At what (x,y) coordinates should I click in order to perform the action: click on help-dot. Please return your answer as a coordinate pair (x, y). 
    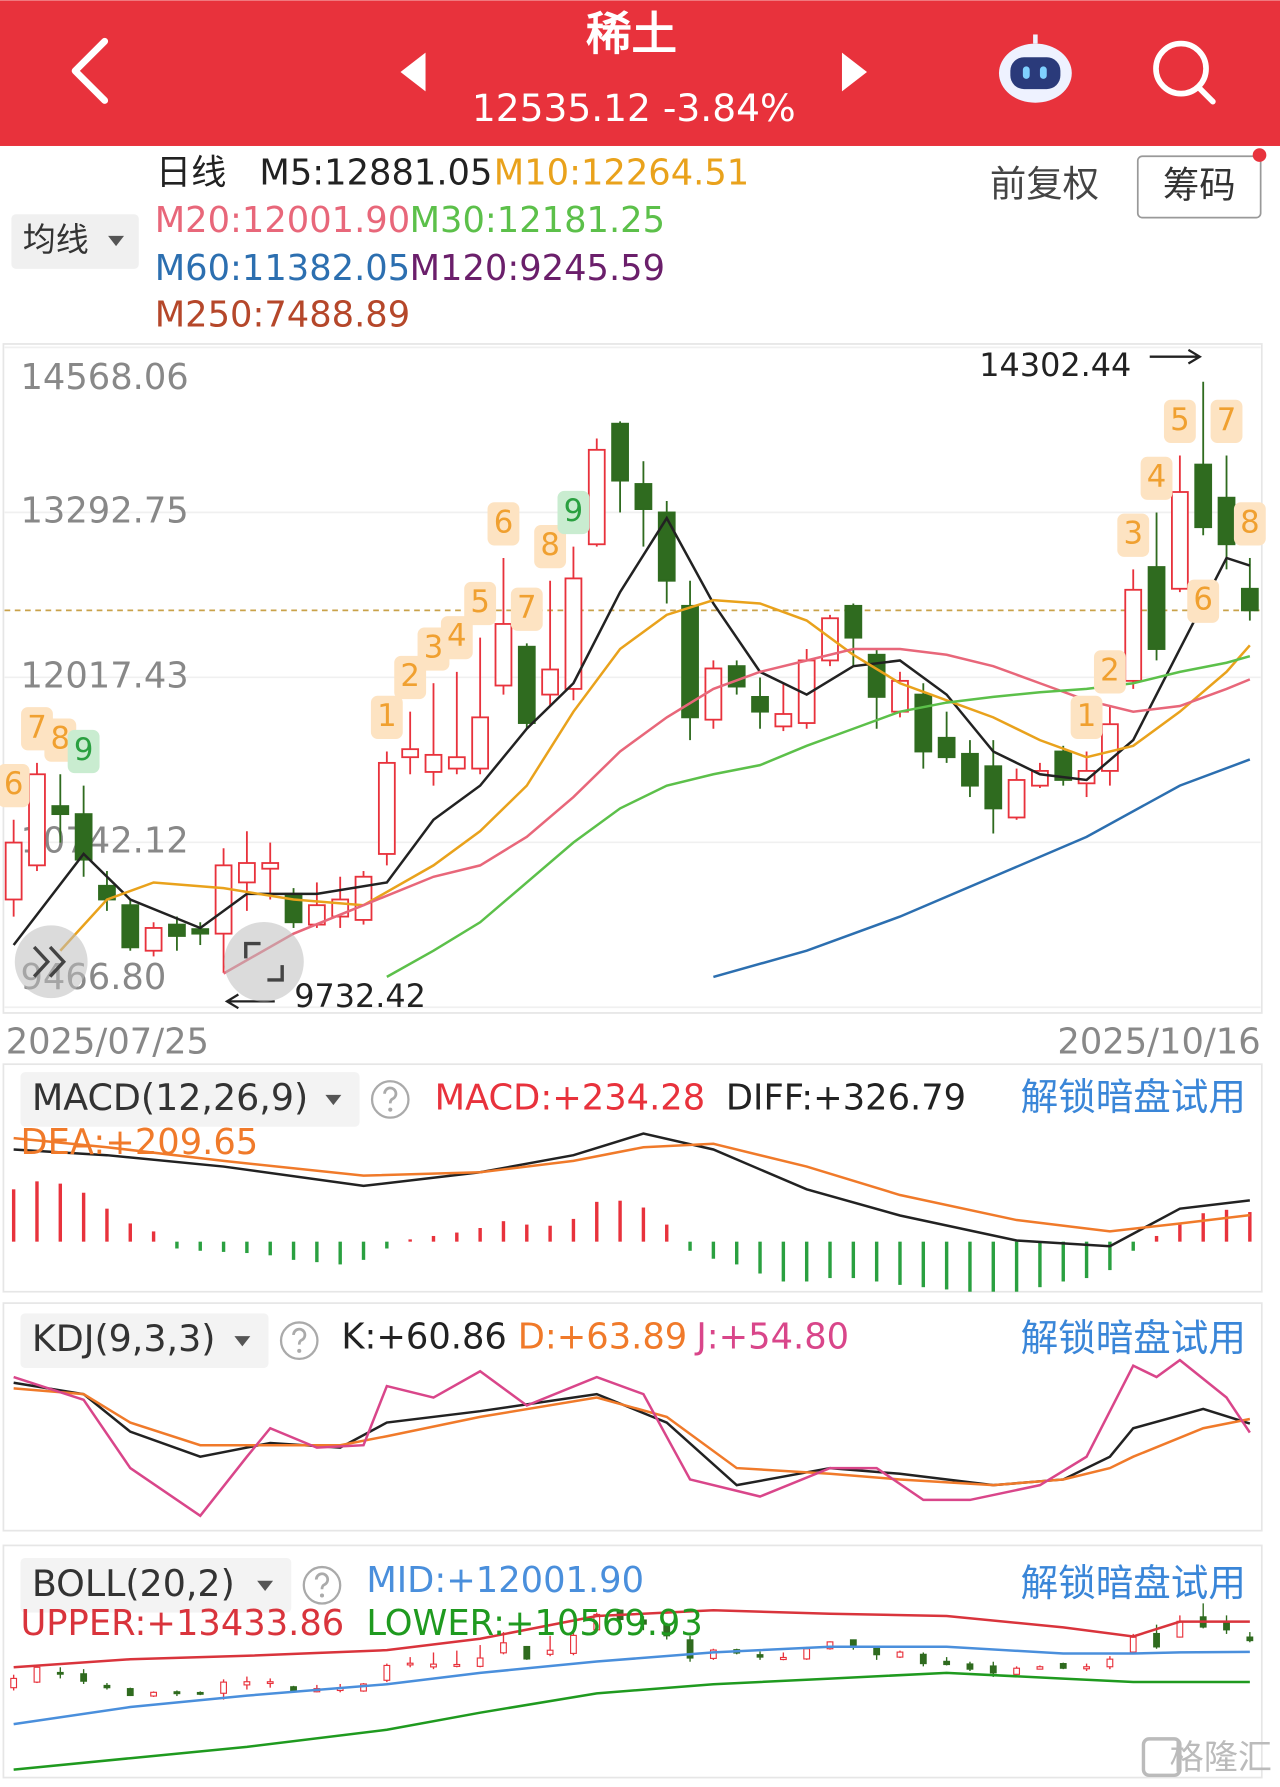
    Looking at the image, I should click on (322, 1595).